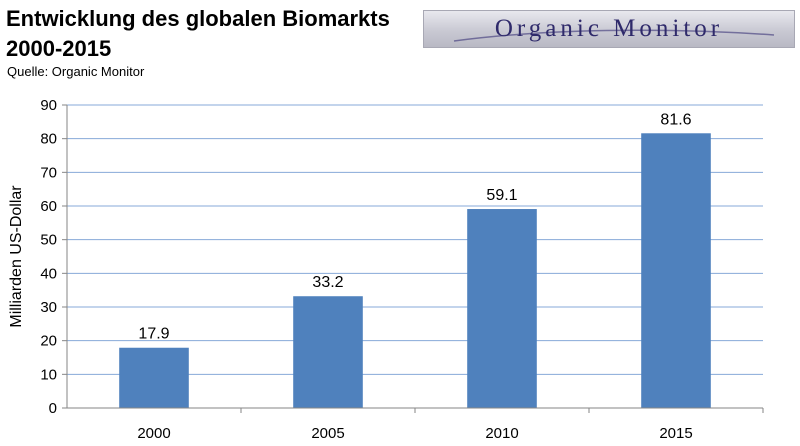 This screenshot has width=800, height=446. I want to click on x-tick-label-2010: 2010, so click(501, 433).